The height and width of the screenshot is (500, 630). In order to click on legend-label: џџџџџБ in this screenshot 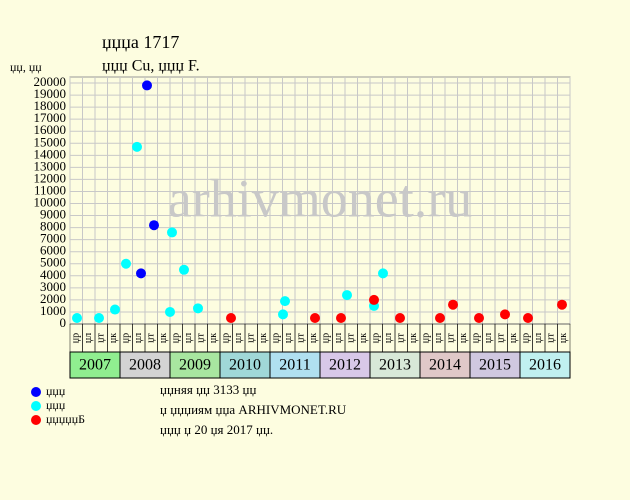, I will do `click(65, 419)`.